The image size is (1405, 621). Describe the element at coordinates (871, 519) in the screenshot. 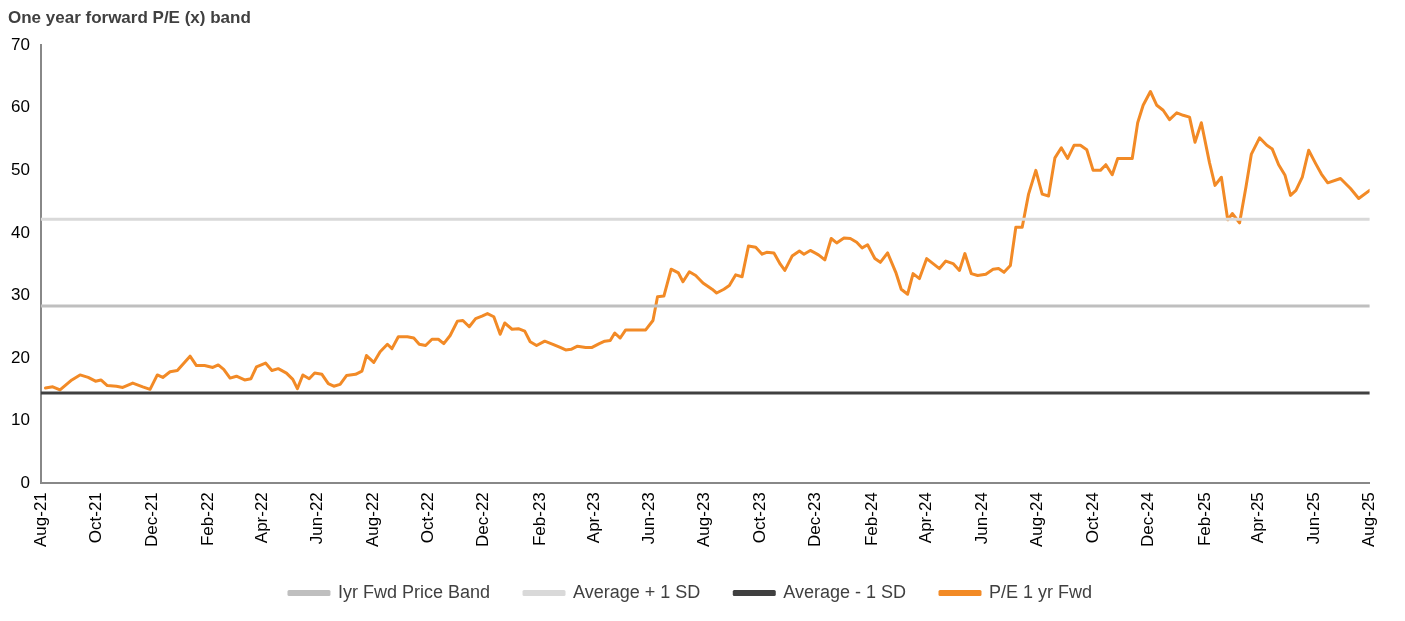

I see `x-tick-label: Feb-24` at that location.